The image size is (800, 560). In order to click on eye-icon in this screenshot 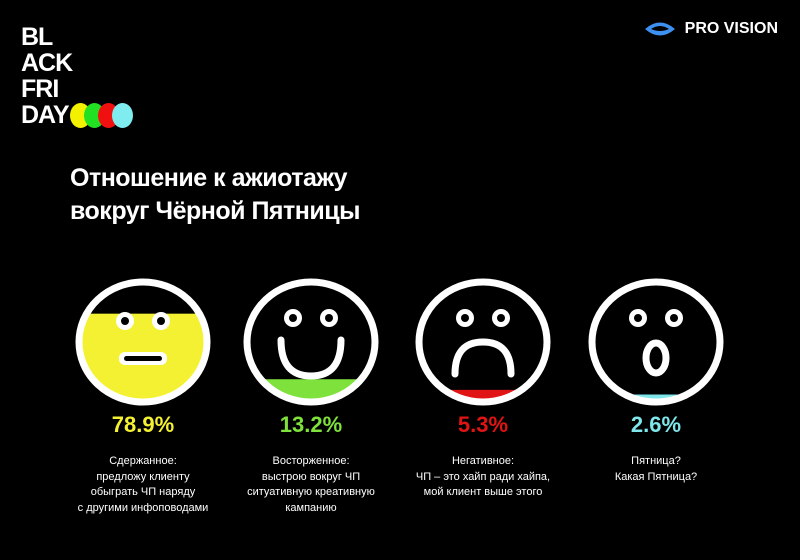, I will do `click(659, 29)`.